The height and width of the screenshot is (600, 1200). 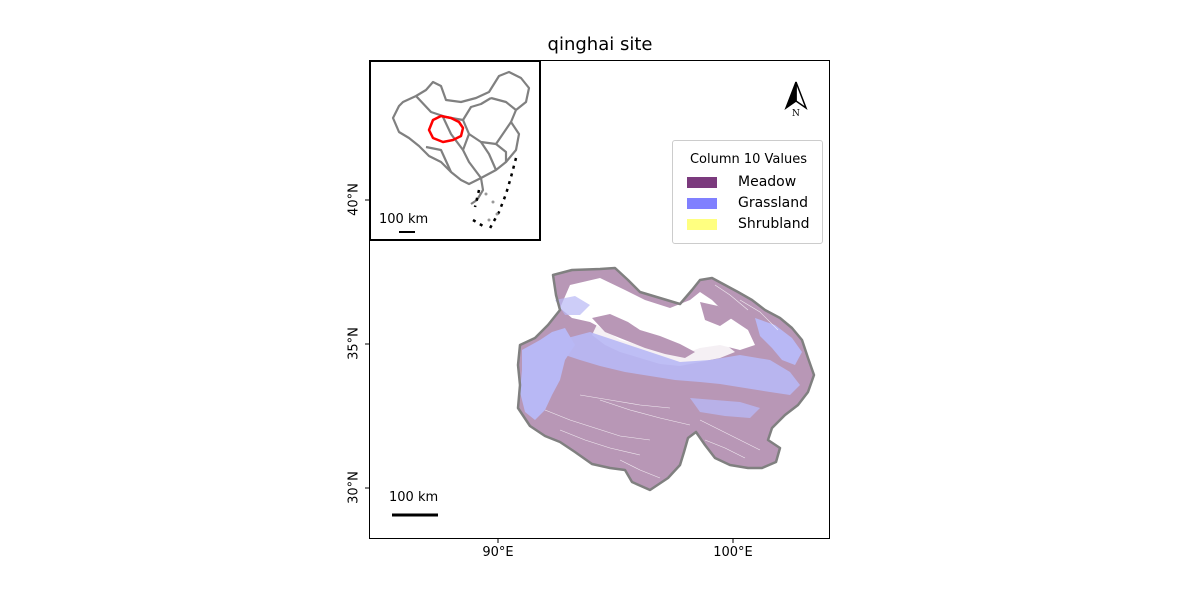 I want to click on qinghai-region, so click(x=666, y=379).